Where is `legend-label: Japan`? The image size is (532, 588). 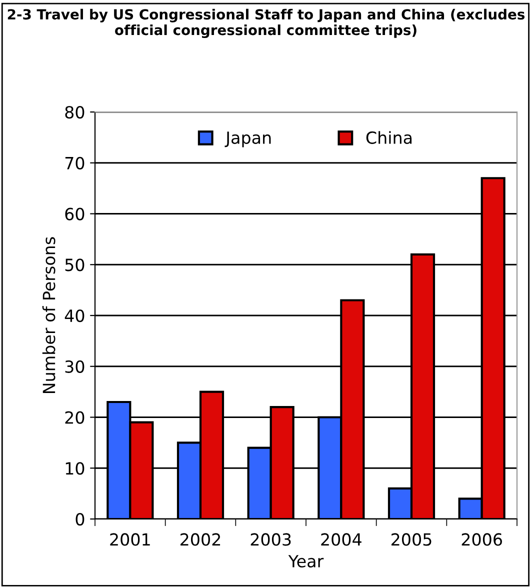
legend-label: Japan is located at coordinates (247, 140).